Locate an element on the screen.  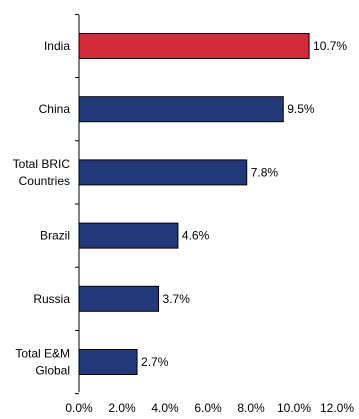
category-label: Total BRIC is located at coordinates (42, 164).